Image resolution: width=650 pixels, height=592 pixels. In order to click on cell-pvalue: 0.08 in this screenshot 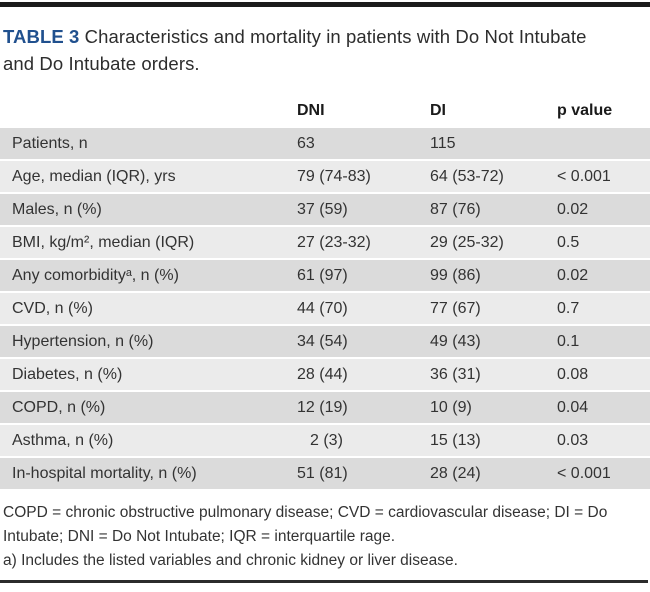, I will do `click(603, 375)`.